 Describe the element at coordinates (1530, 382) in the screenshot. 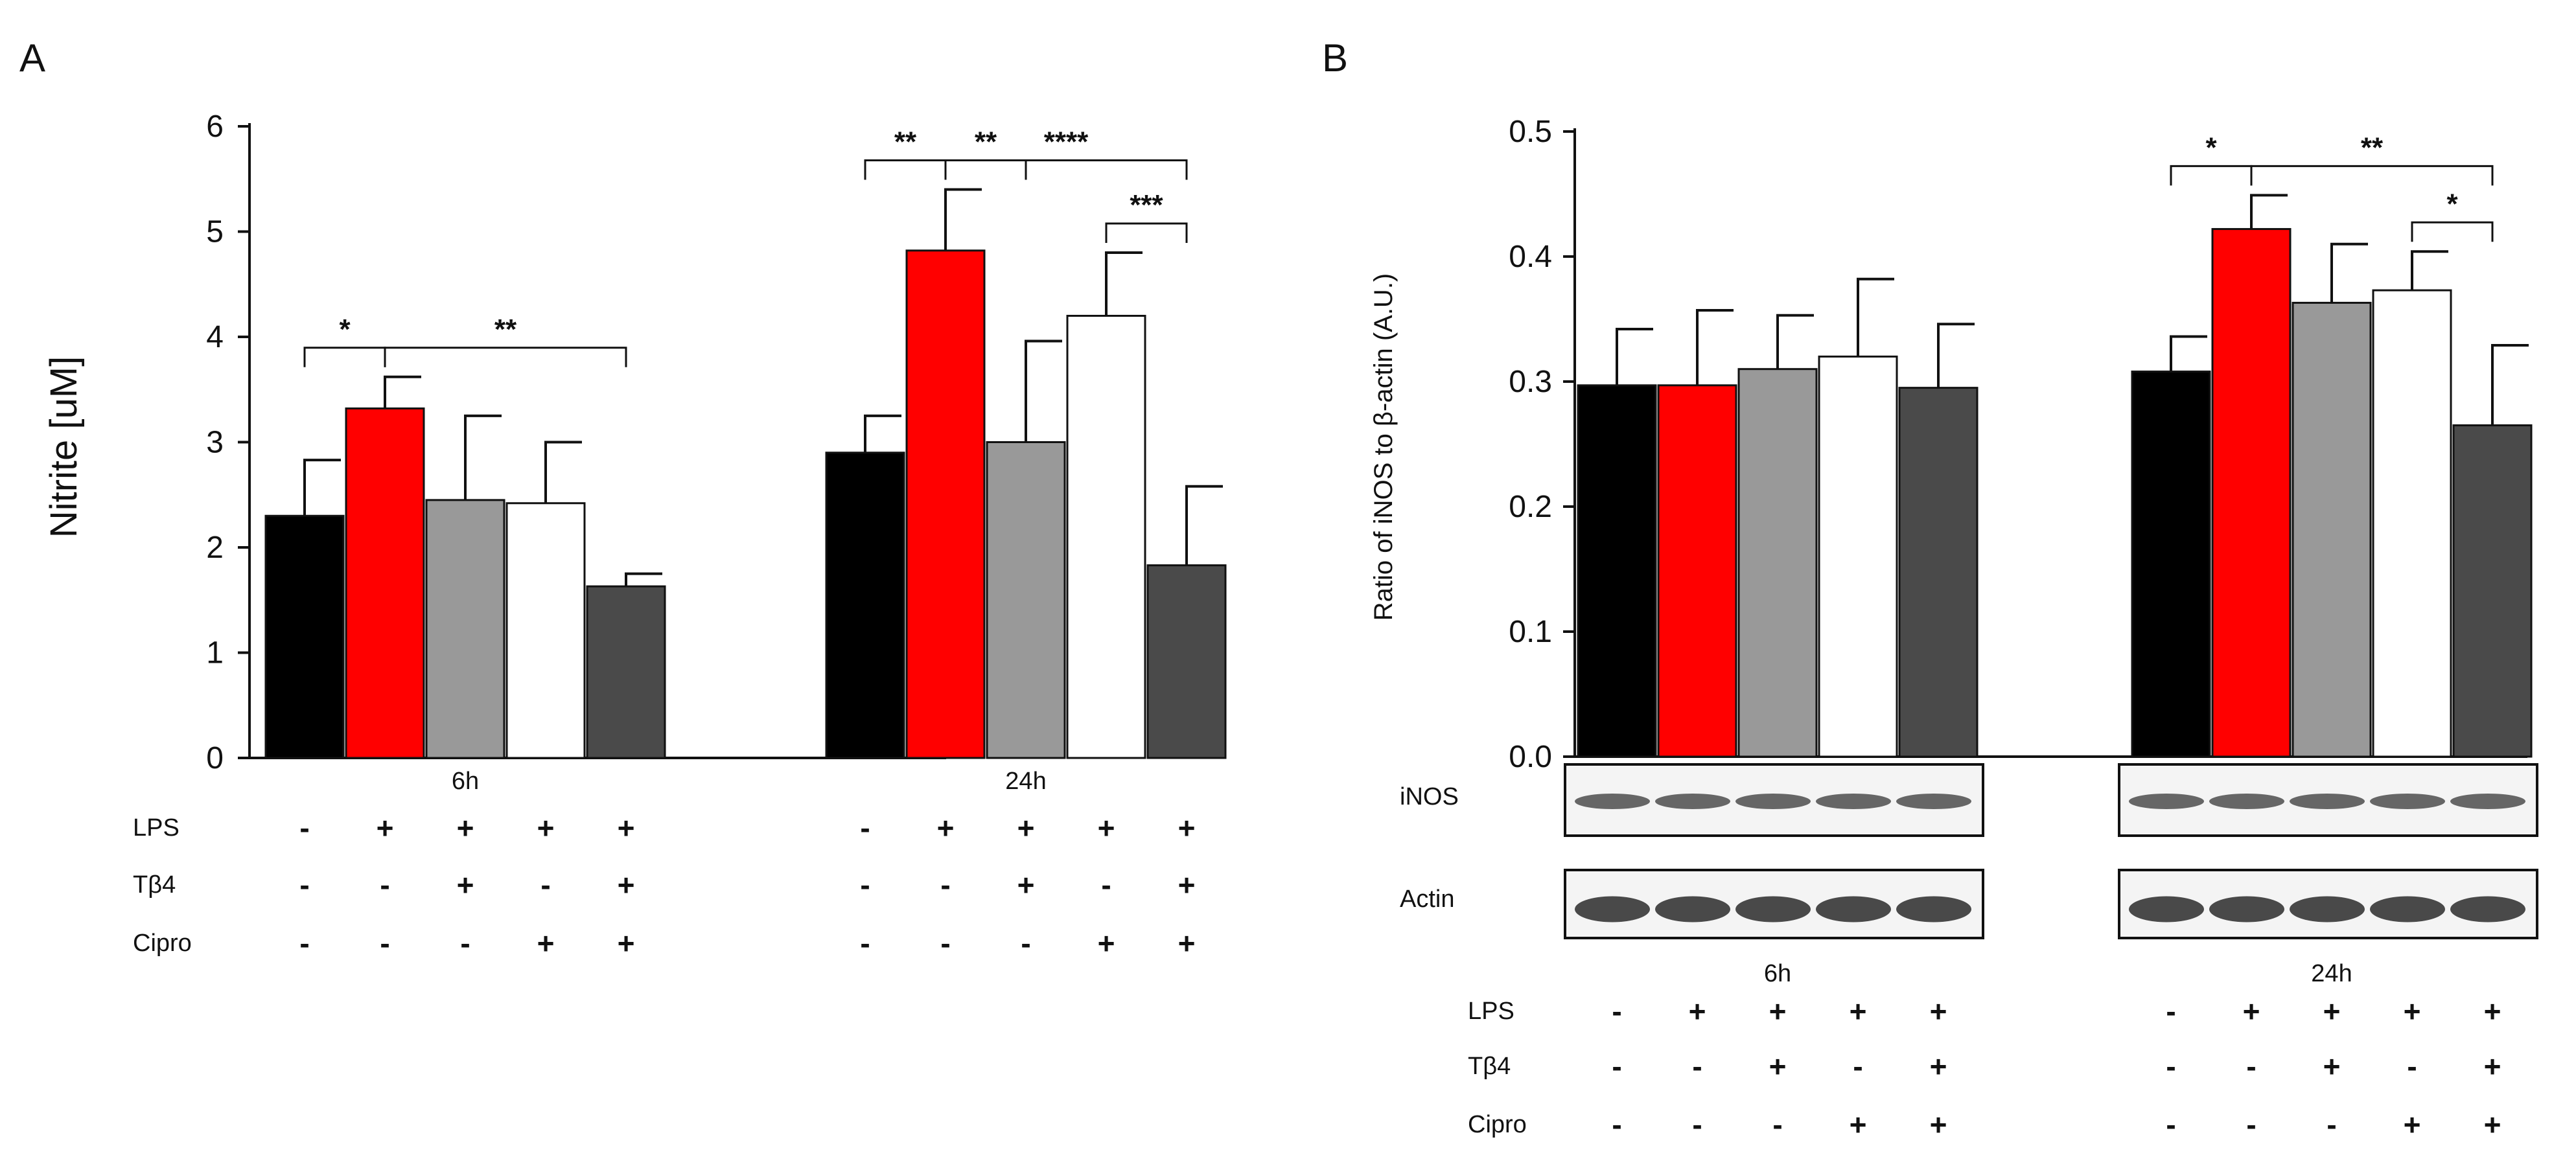

I see `y-tick-label: 0.3` at that location.